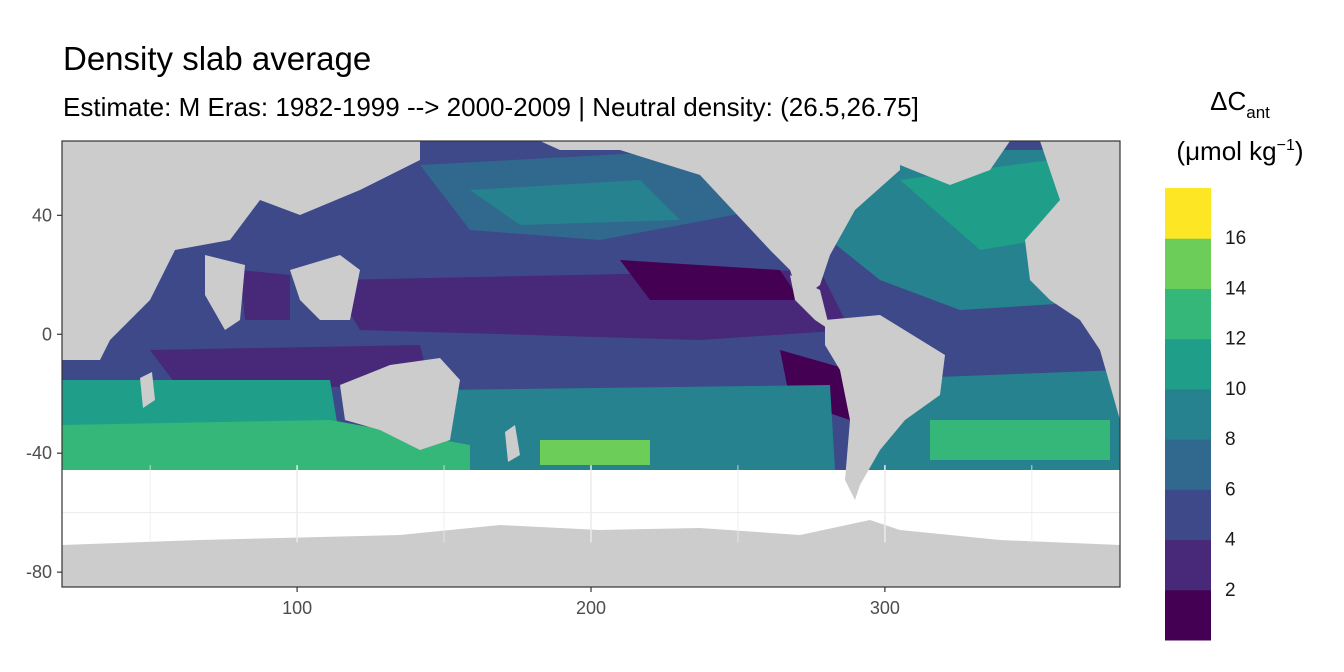 Image resolution: width=1344 pixels, height=672 pixels. What do you see at coordinates (1230, 540) in the screenshot?
I see `legend-label: 4` at bounding box center [1230, 540].